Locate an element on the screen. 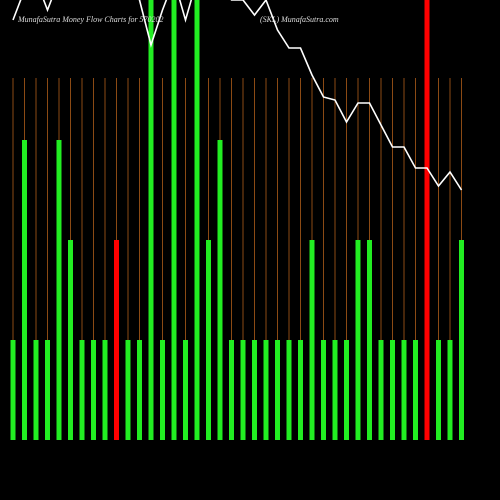  chart-subtitle: (SKL) MunafaSutra.com is located at coordinates (299, 19).